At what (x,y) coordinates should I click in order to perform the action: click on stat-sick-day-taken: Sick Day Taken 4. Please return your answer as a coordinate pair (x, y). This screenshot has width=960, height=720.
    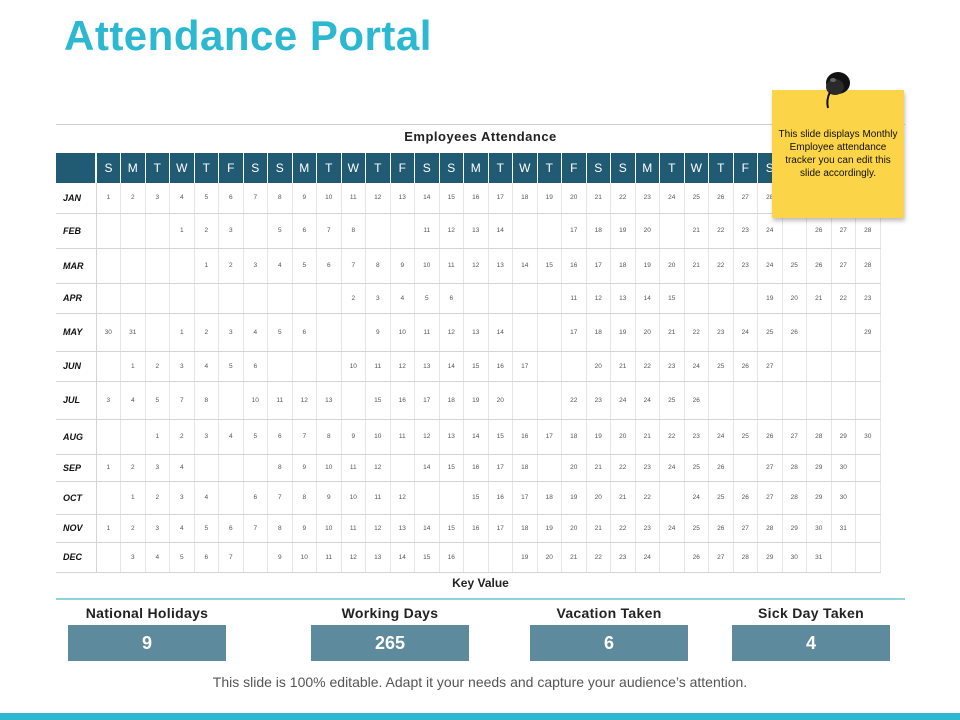
    Looking at the image, I should click on (811, 632).